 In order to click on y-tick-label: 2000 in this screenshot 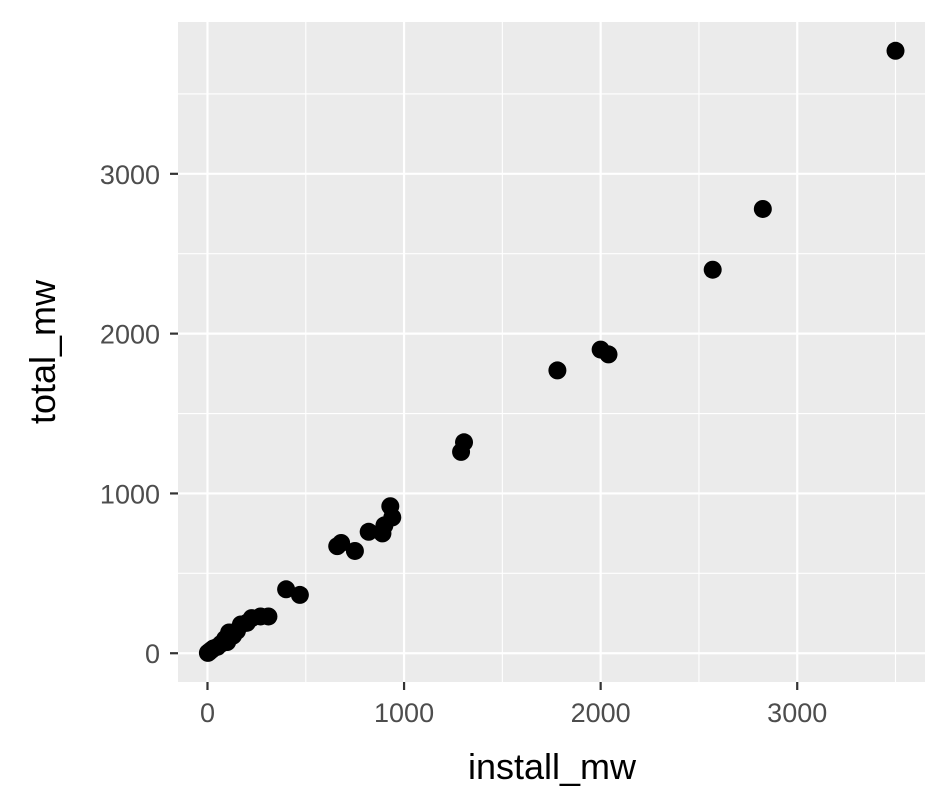, I will do `click(130, 335)`.